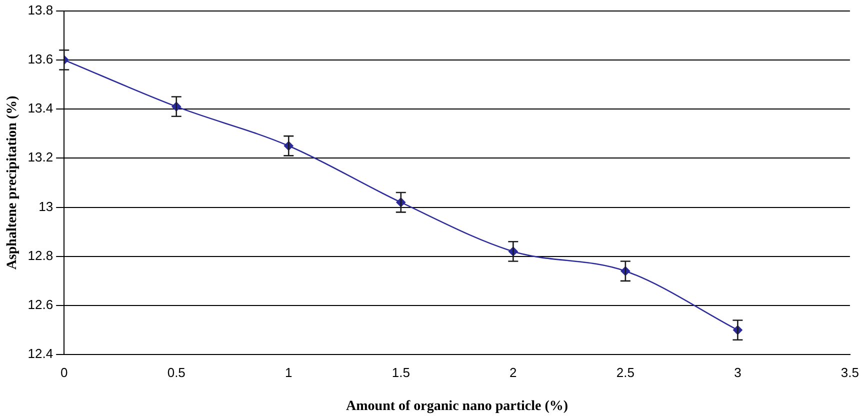 Image resolution: width=862 pixels, height=419 pixels. What do you see at coordinates (176, 372) in the screenshot?
I see `x-tick-label: 0.5` at bounding box center [176, 372].